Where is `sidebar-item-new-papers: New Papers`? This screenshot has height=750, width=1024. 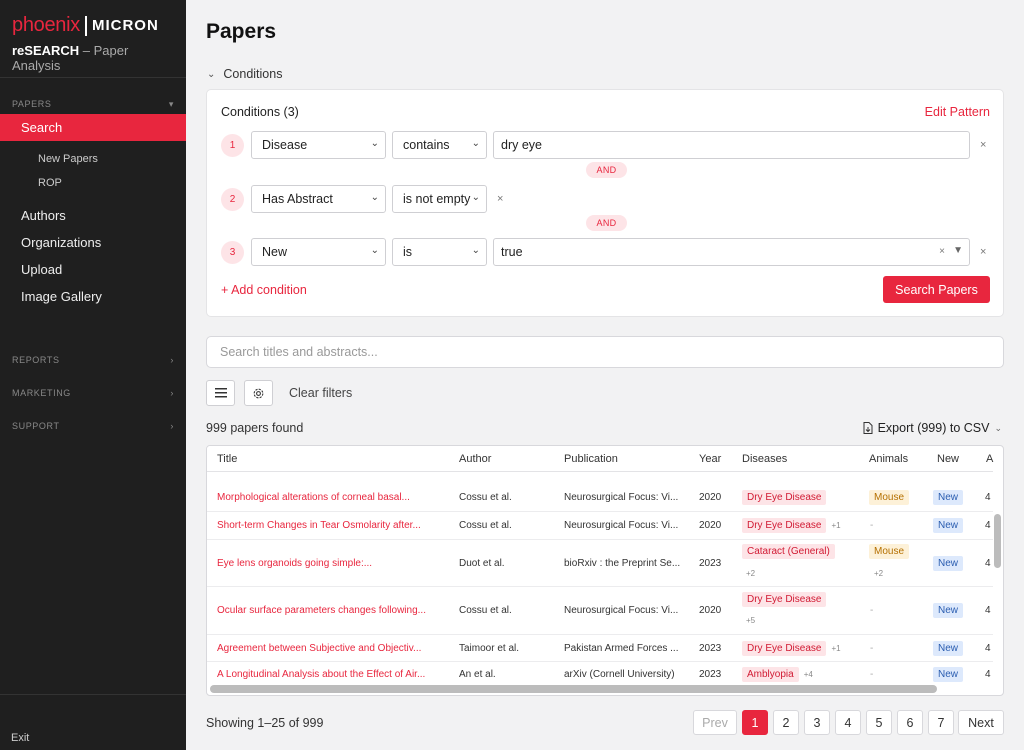 sidebar-item-new-papers: New Papers is located at coordinates (68, 159).